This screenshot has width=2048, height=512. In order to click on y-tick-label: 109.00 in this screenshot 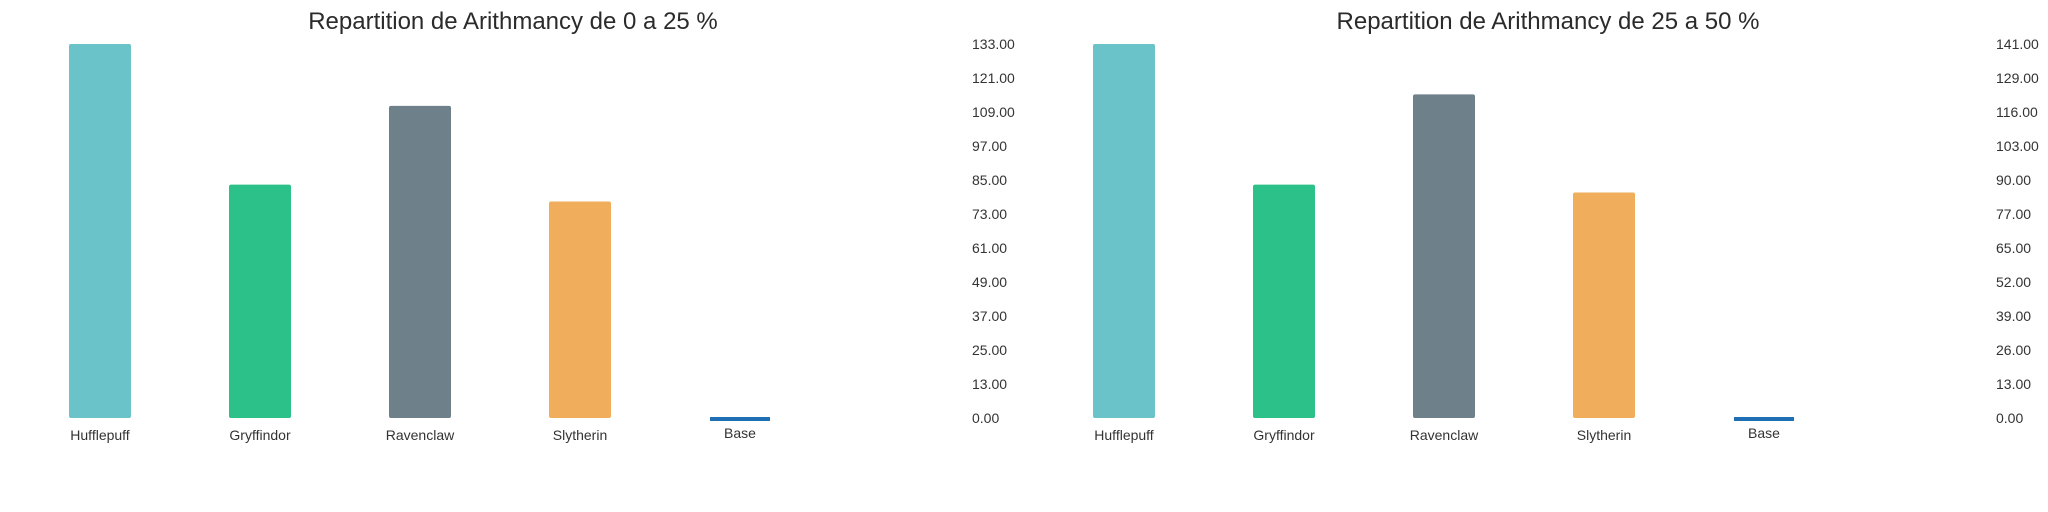, I will do `click(993, 112)`.